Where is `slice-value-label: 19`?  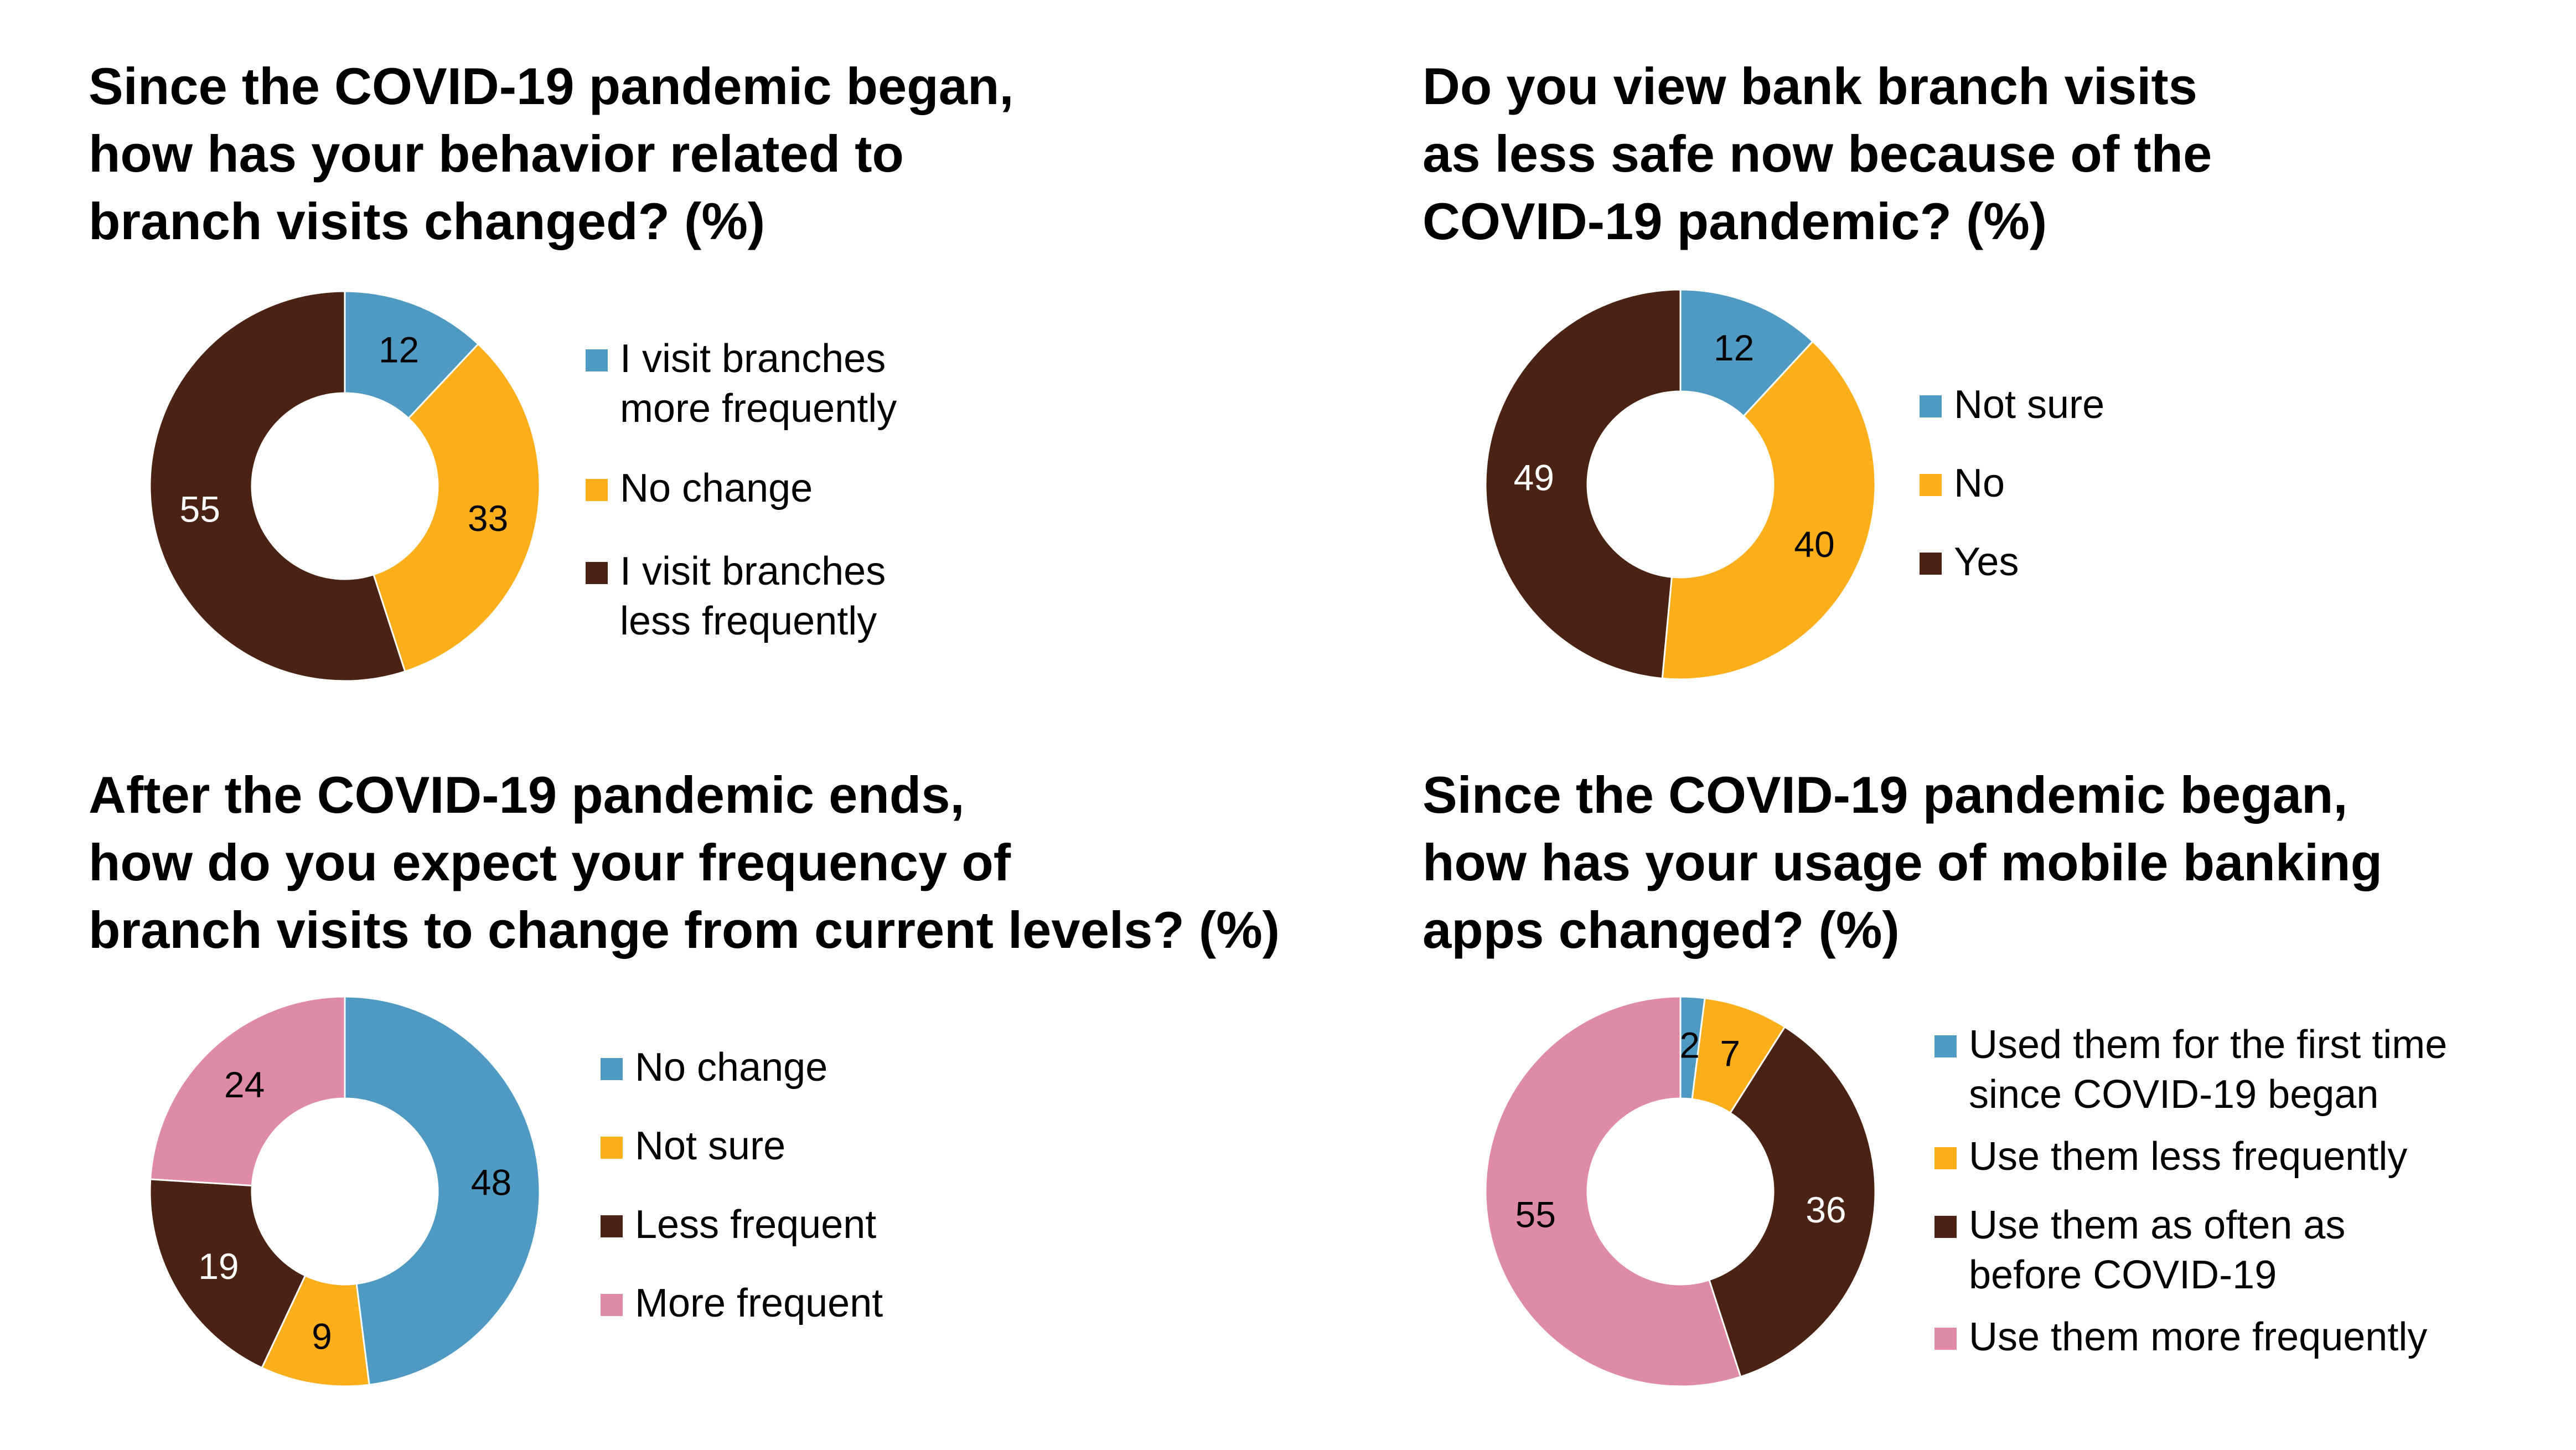
slice-value-label: 19 is located at coordinates (218, 1266).